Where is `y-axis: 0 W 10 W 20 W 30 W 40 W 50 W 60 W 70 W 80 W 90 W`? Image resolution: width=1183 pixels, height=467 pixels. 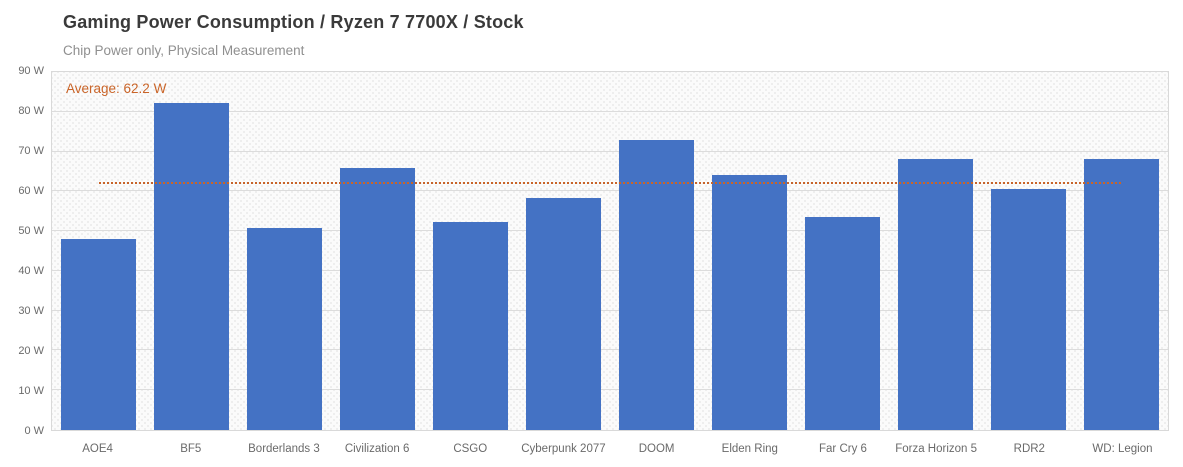 y-axis: 0 W 10 W 20 W 30 W 40 W 50 W 60 W 70 W 80 W 90 W is located at coordinates (22, 251).